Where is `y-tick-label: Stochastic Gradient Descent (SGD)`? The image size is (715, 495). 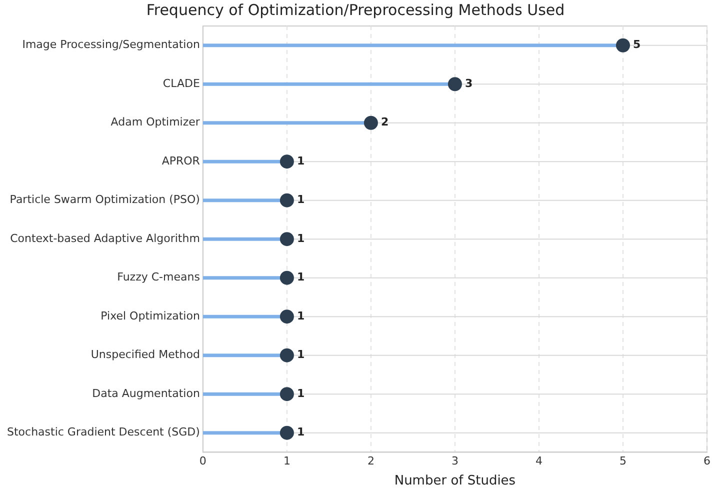
y-tick-label: Stochastic Gradient Descent (SGD) is located at coordinates (103, 432).